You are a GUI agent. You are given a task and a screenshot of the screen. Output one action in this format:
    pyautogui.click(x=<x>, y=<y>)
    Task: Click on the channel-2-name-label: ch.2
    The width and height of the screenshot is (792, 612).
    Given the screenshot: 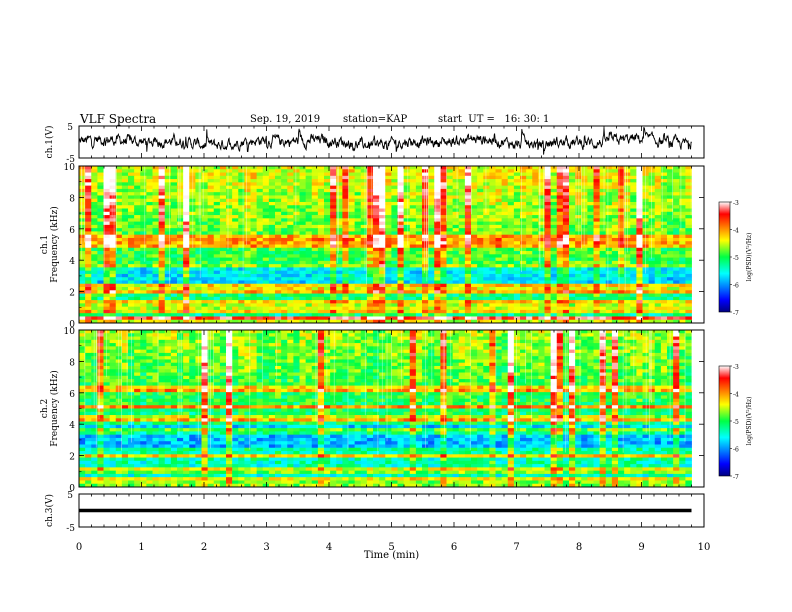 What is the action you would take?
    pyautogui.click(x=45, y=408)
    